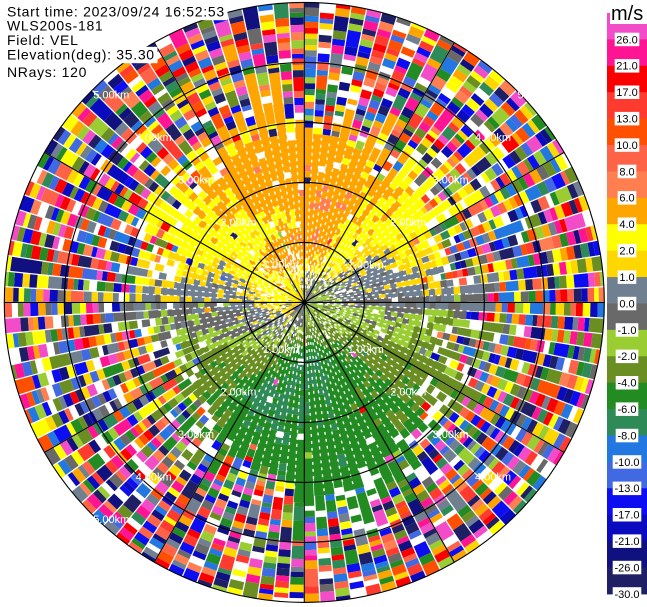 This screenshot has width=647, height=607. I want to click on svg-text: Field: VEL, so click(43, 40).